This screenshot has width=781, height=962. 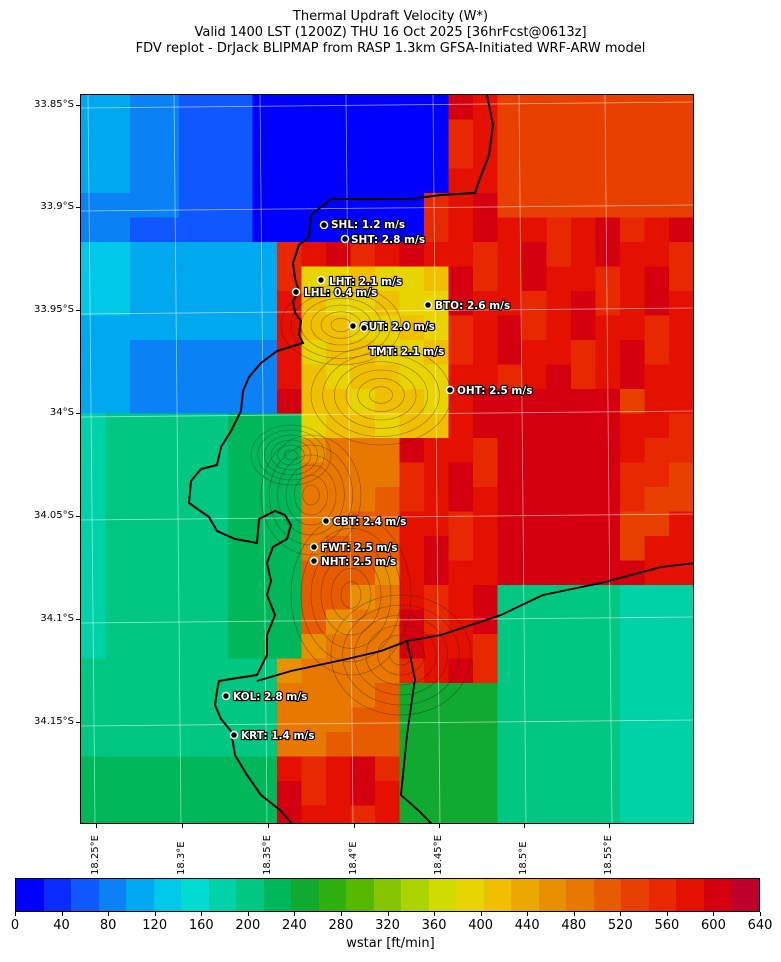 What do you see at coordinates (314, 561) in the screenshot?
I see `site-marker-nht` at bounding box center [314, 561].